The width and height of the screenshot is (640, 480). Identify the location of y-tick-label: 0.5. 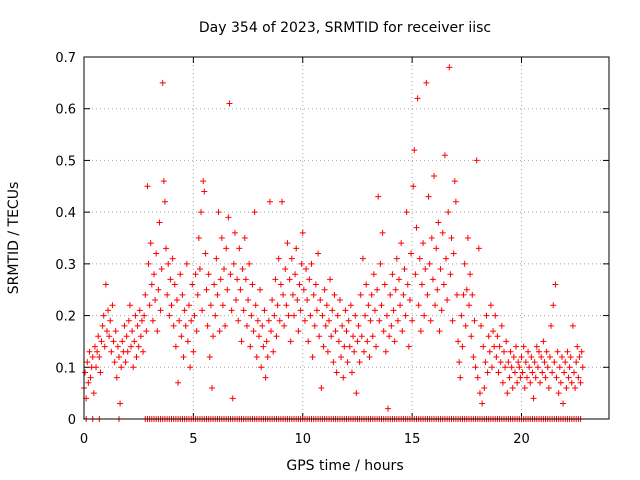
(65, 161).